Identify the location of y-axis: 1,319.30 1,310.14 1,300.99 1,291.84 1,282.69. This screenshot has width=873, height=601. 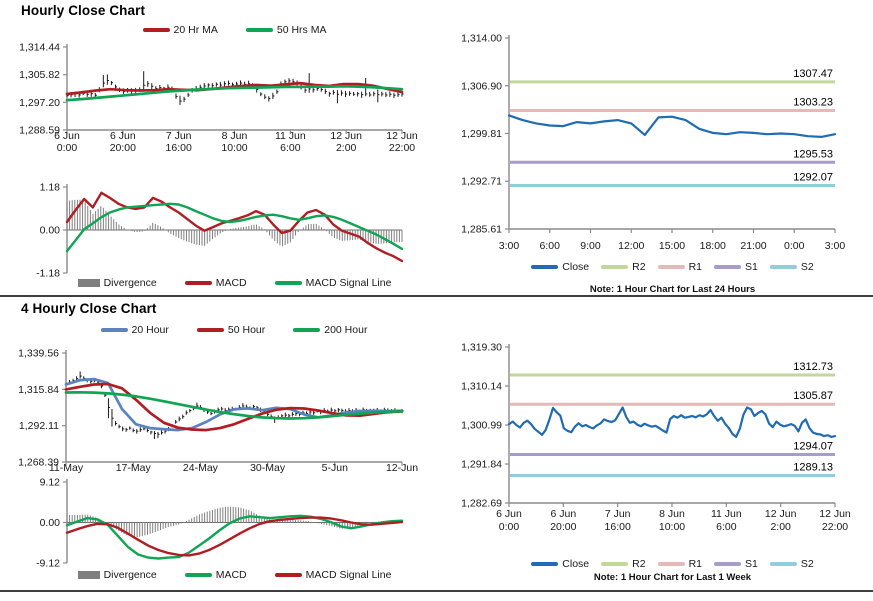
(485, 426).